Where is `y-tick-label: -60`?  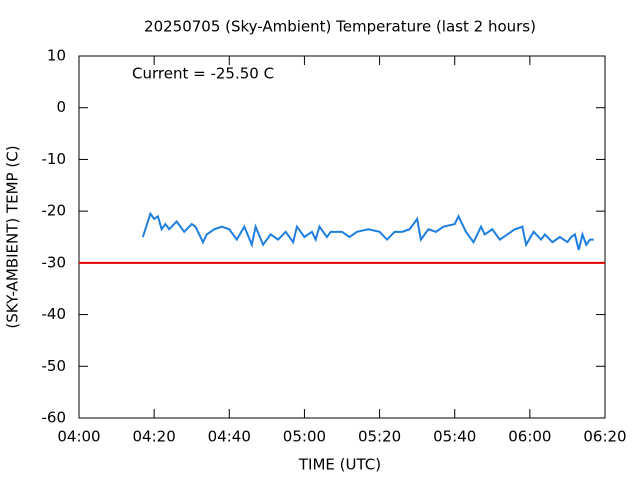 y-tick-label: -60 is located at coordinates (54, 418).